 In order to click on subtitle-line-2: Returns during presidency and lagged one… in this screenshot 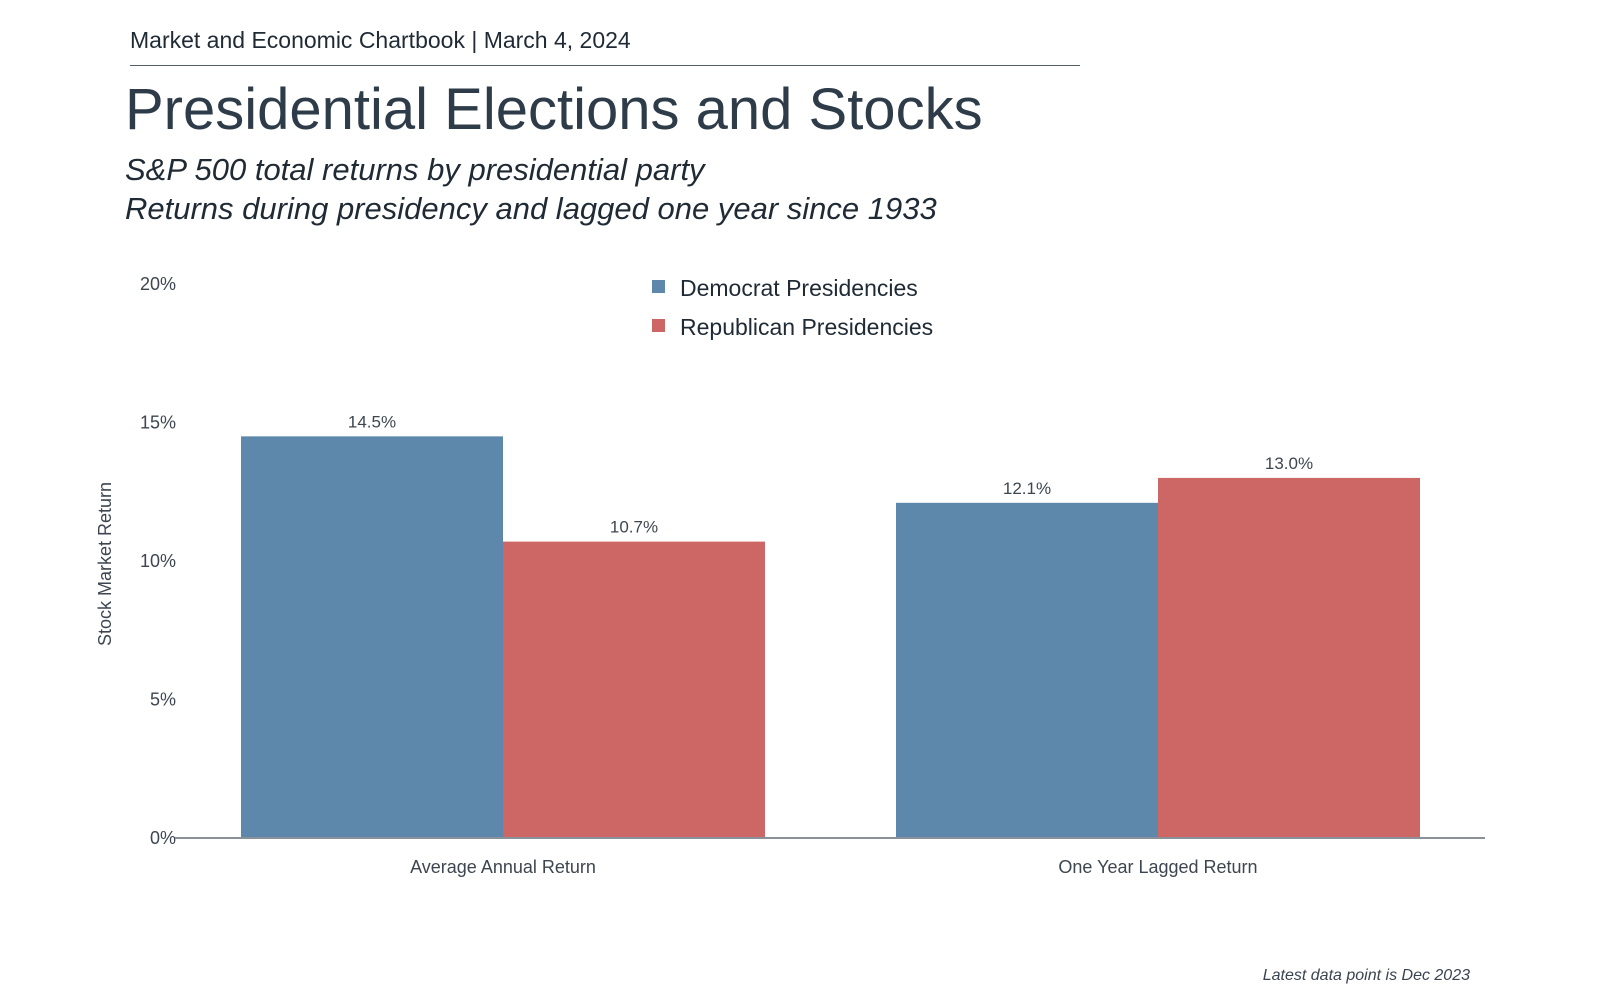, I will do `click(531, 208)`.